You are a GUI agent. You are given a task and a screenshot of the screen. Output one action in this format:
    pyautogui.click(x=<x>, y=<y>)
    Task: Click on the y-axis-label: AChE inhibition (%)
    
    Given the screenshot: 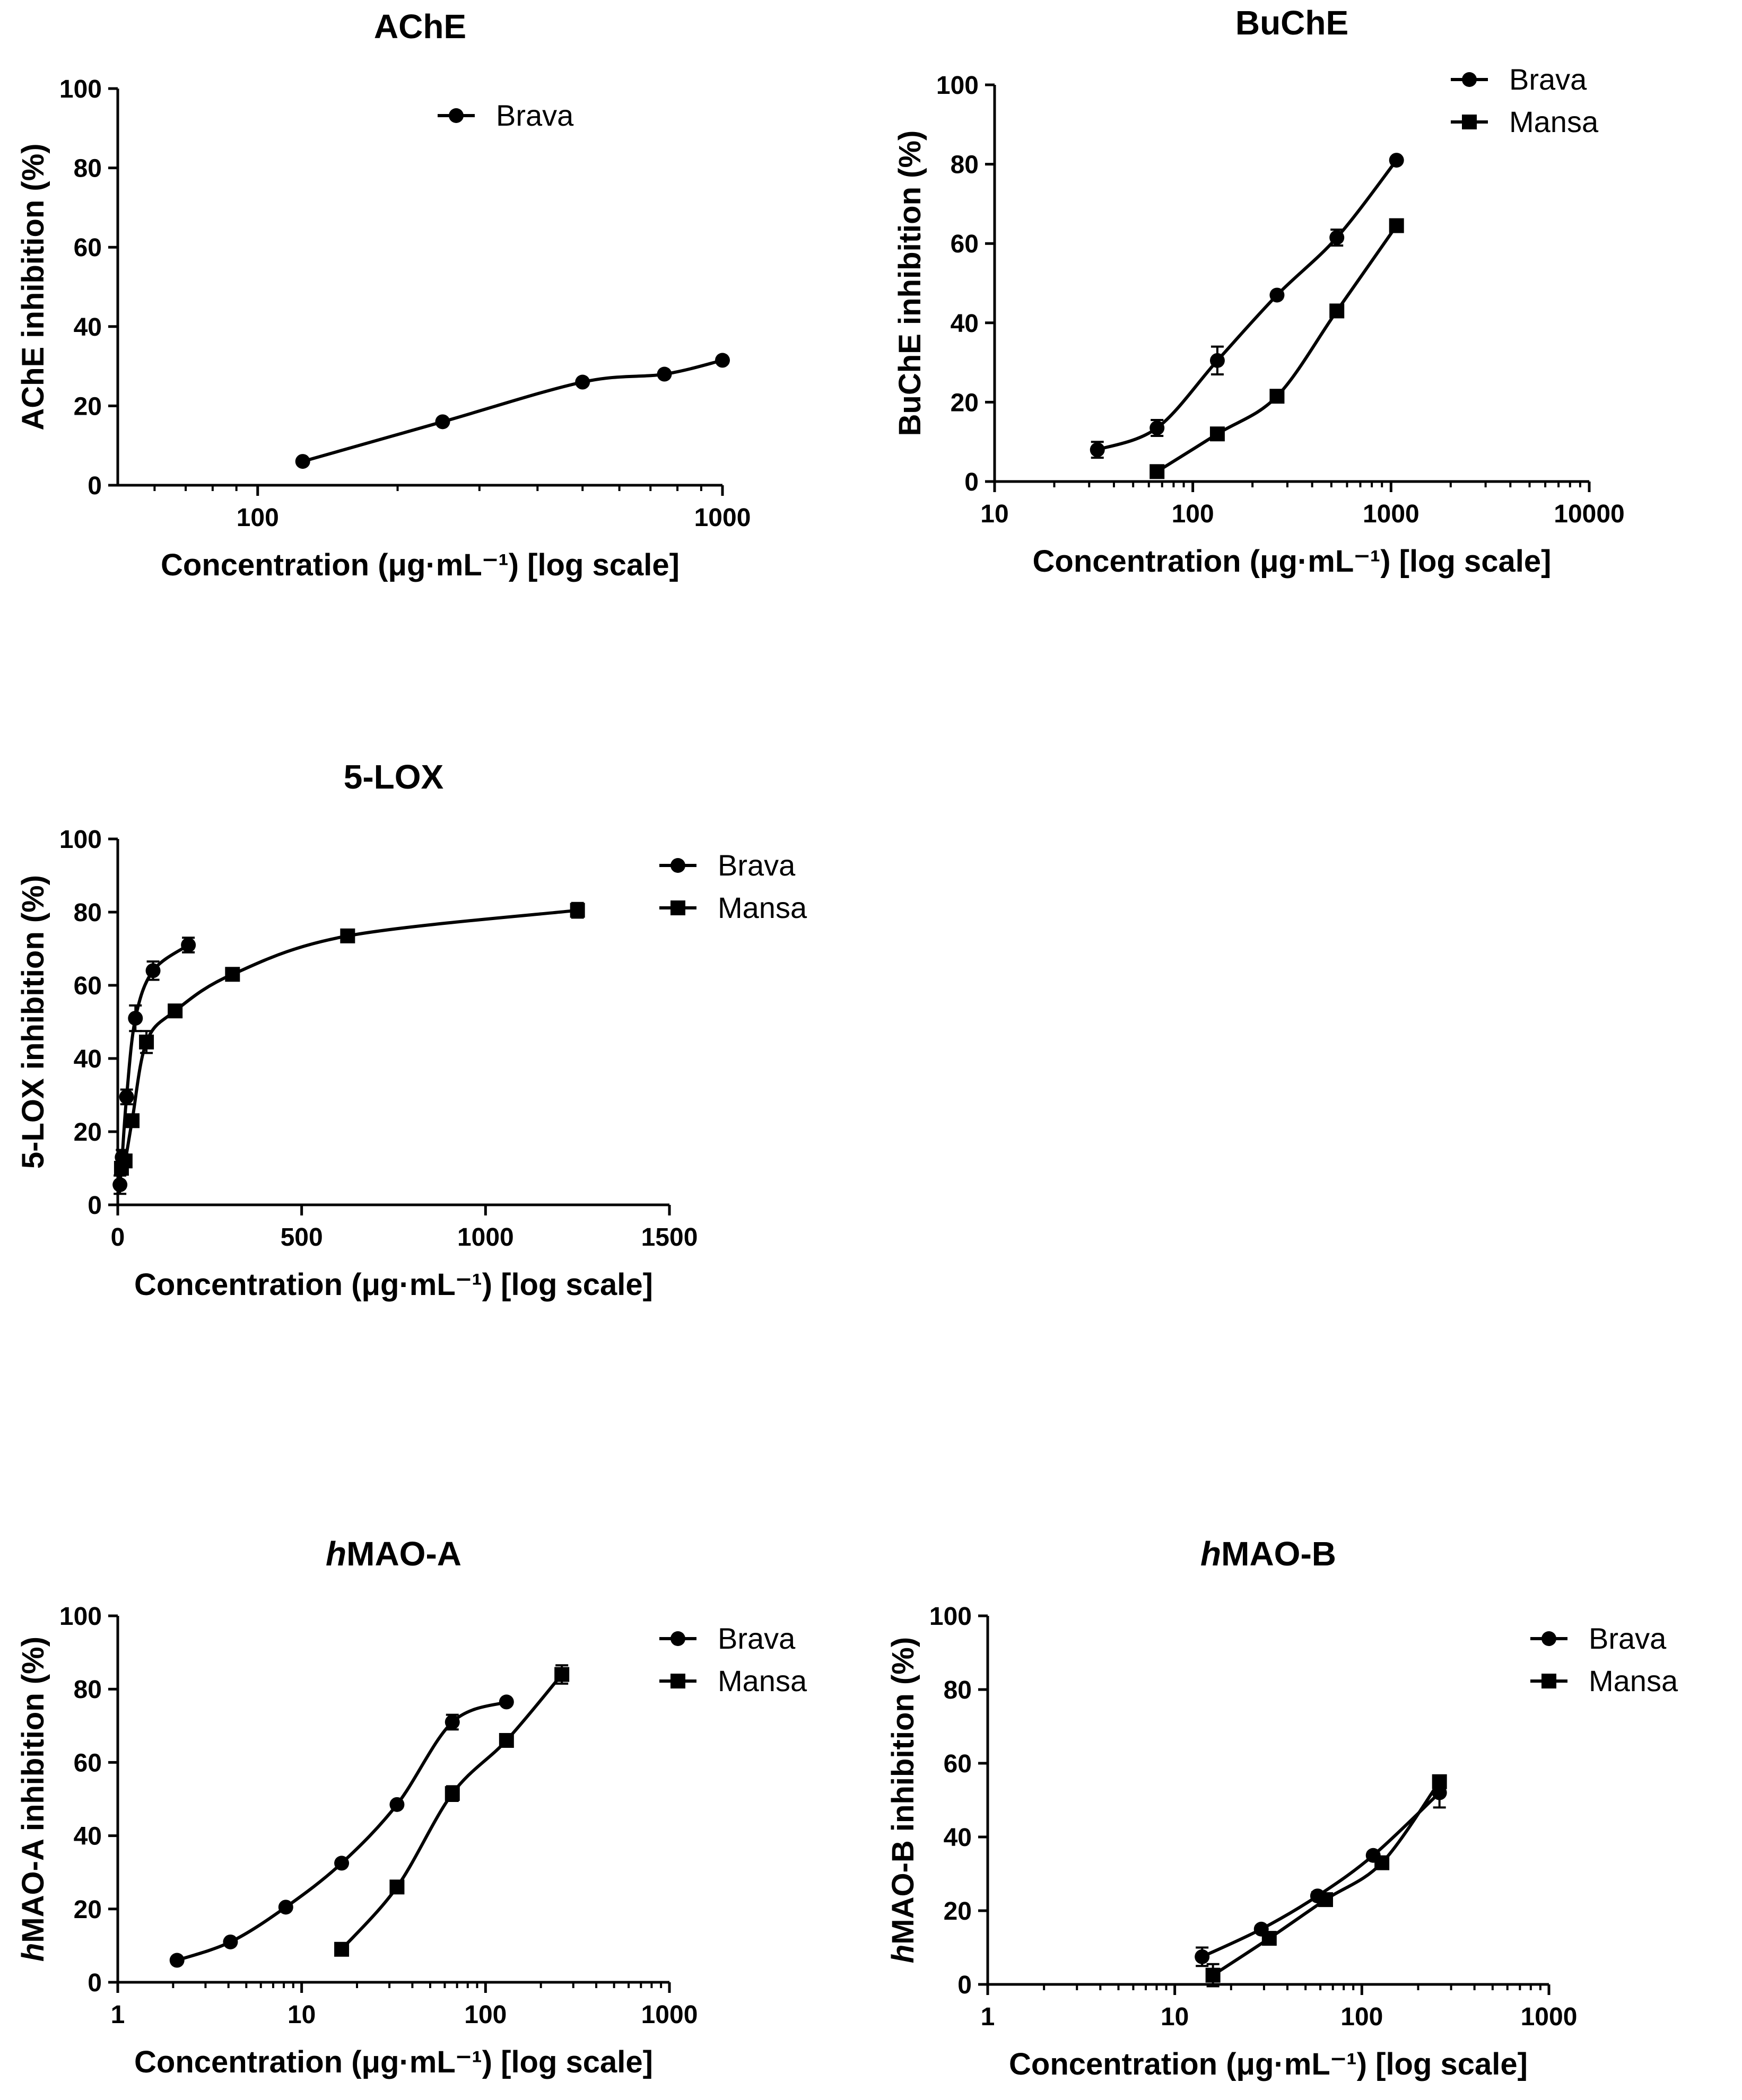 What is the action you would take?
    pyautogui.click(x=33, y=286)
    